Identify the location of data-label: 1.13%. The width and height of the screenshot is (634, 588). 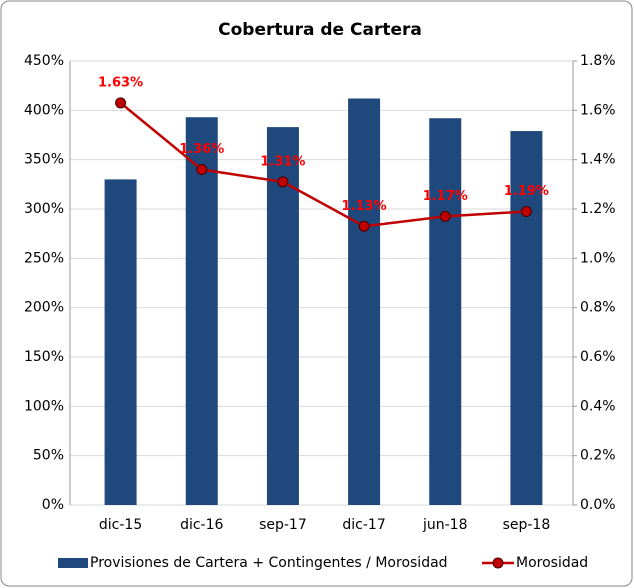
(364, 206).